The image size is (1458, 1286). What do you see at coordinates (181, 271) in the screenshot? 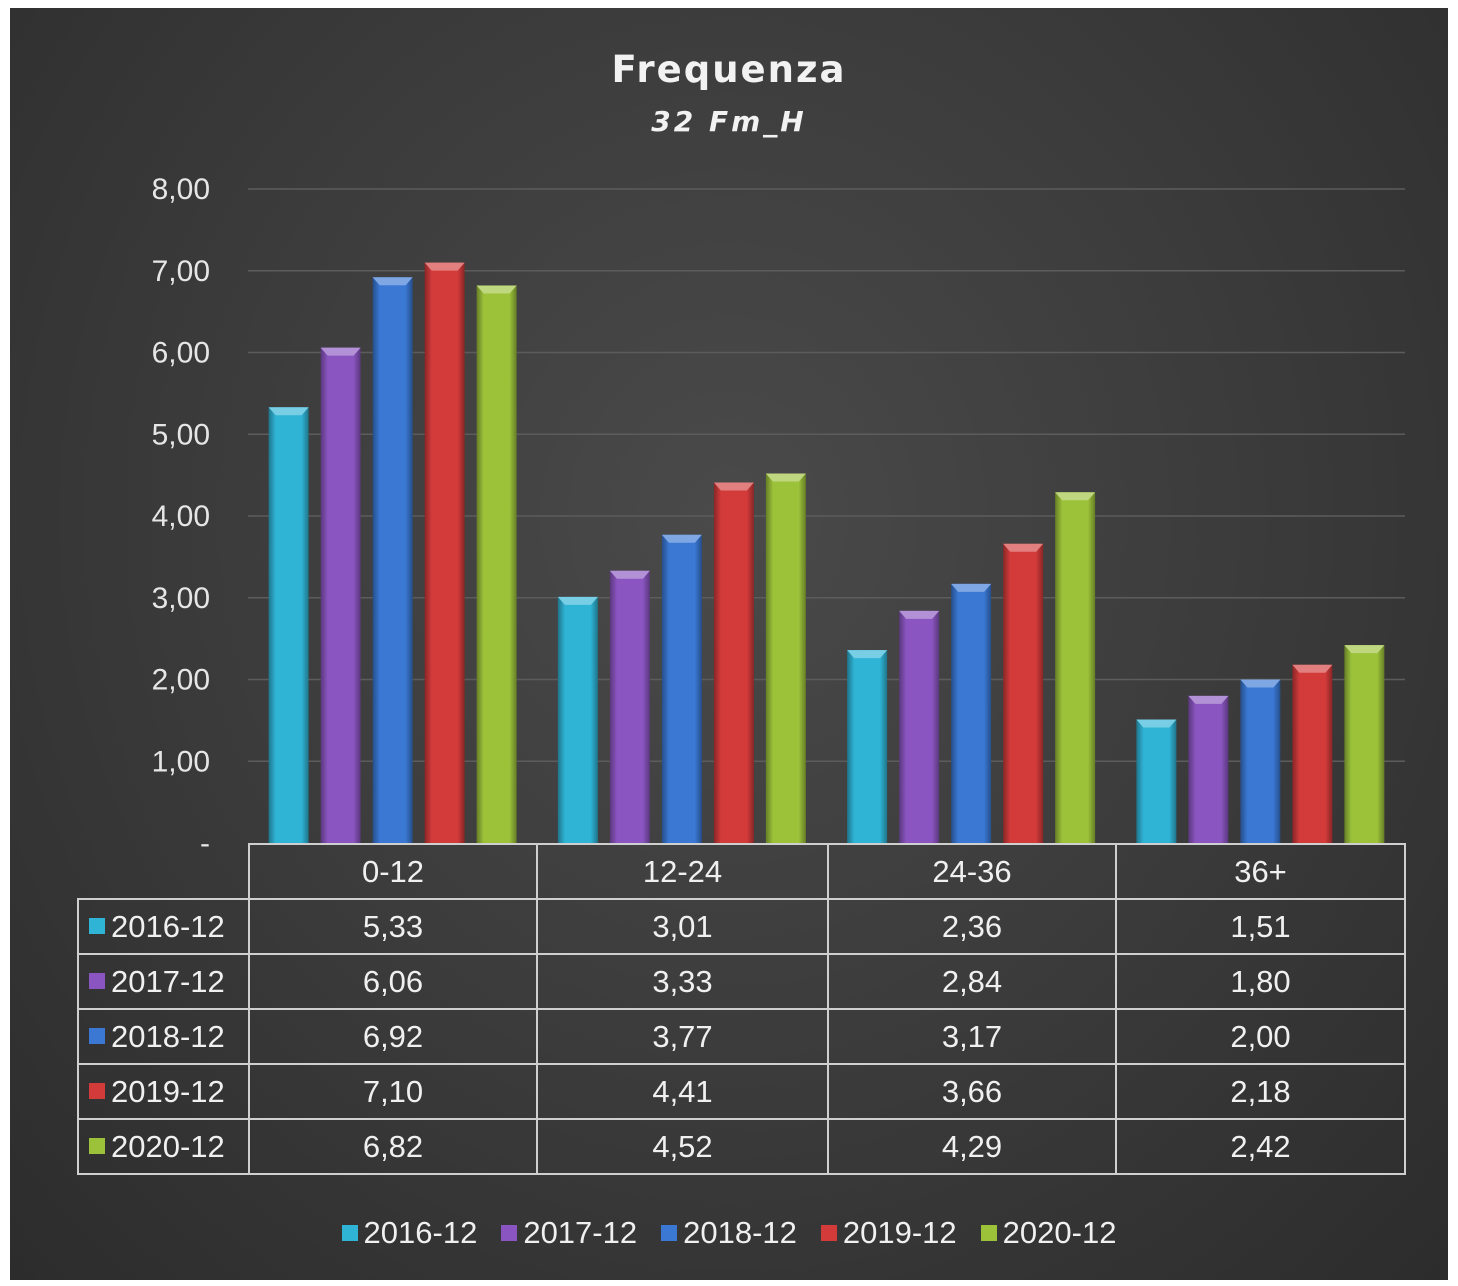
I see `y-tick-label: 7,00` at bounding box center [181, 271].